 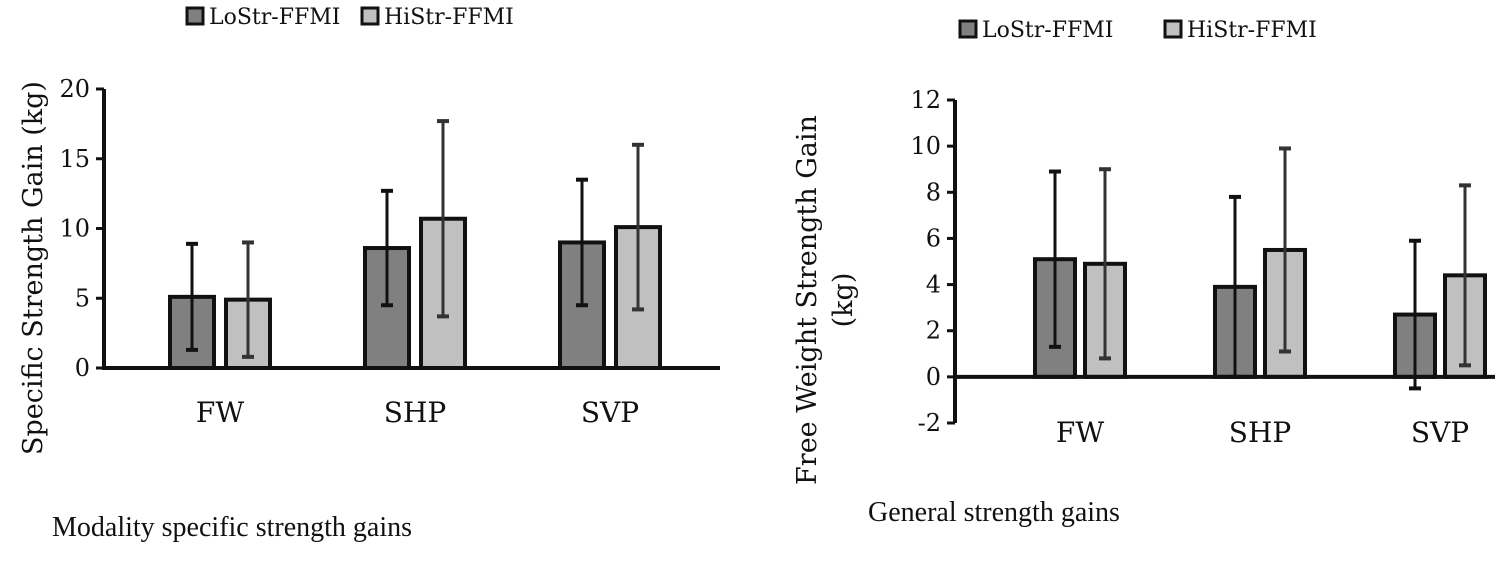 What do you see at coordinates (807, 300) in the screenshot?
I see `y-axis-title: Free Weight Strength Gain` at bounding box center [807, 300].